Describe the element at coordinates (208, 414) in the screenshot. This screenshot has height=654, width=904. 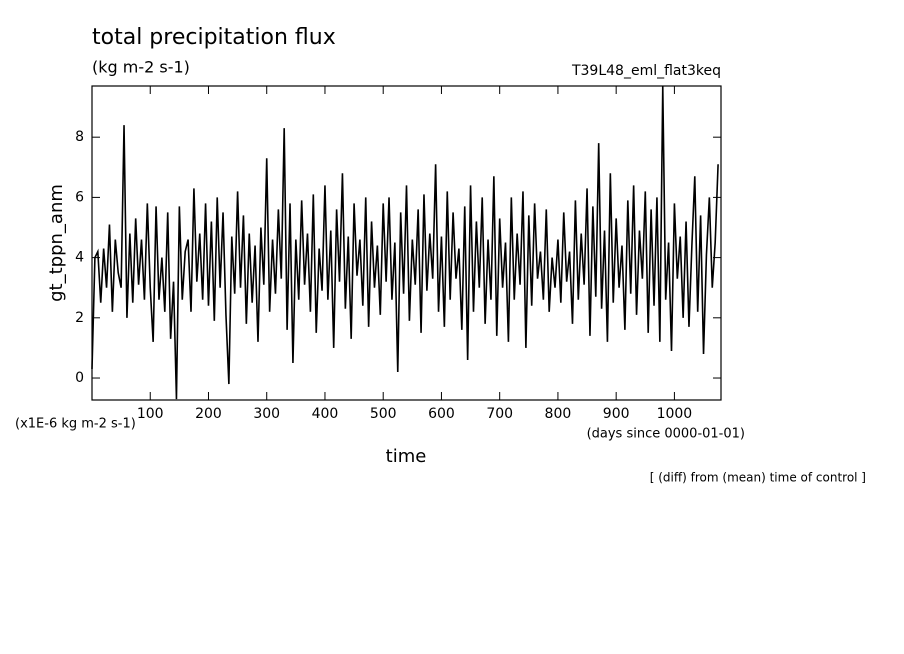
I see `x-tick-label: 200` at that location.